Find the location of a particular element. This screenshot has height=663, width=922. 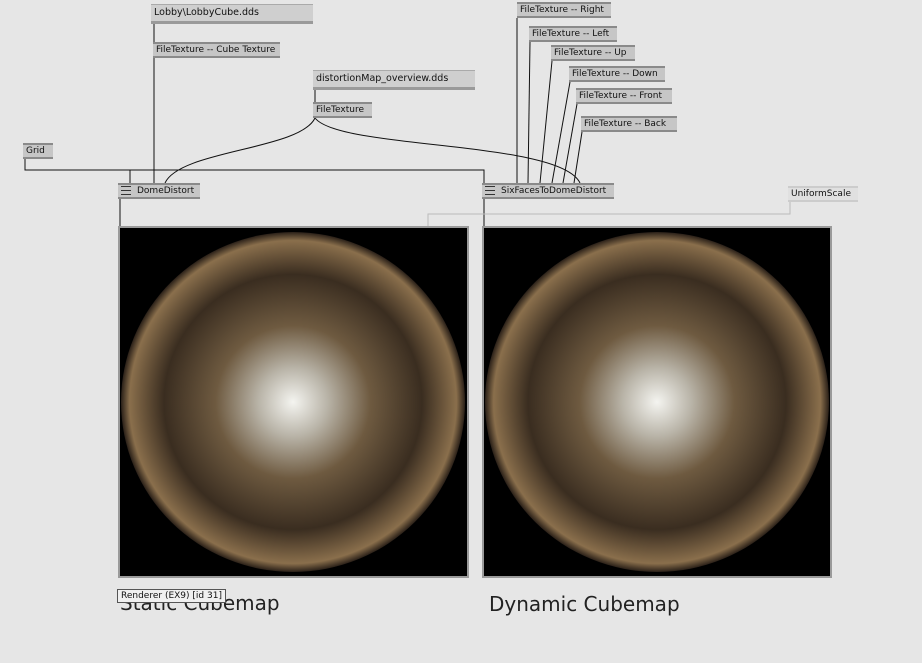

node: FileTexture -- Left is located at coordinates (573, 34).